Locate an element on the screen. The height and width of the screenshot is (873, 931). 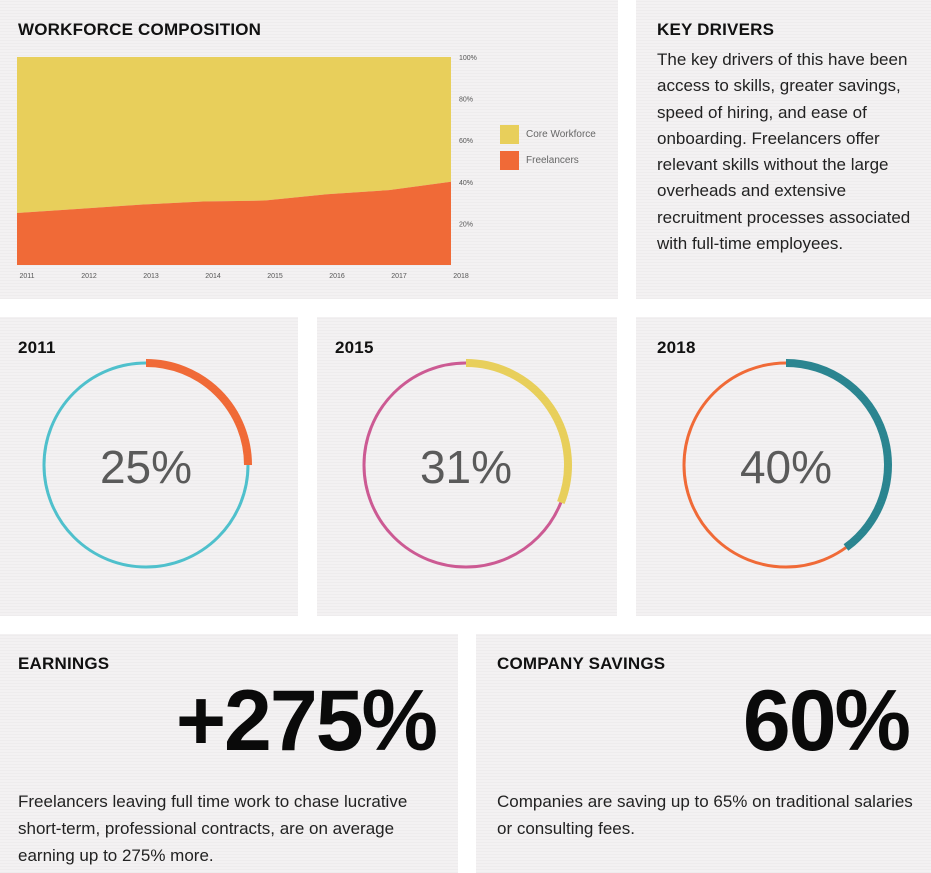
area-freelancers is located at coordinates (234, 223).